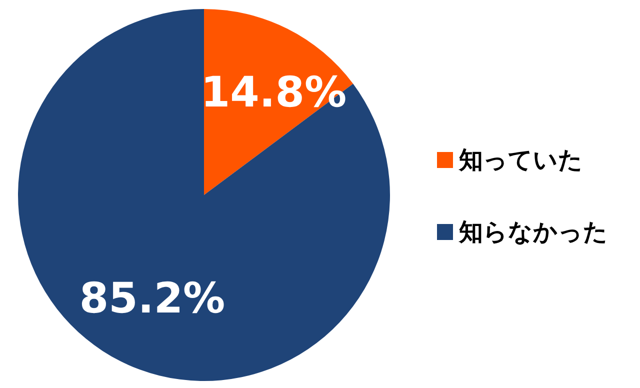 This screenshot has width=640, height=388. I want to click on legend-label: 知らなかった, so click(533, 232).